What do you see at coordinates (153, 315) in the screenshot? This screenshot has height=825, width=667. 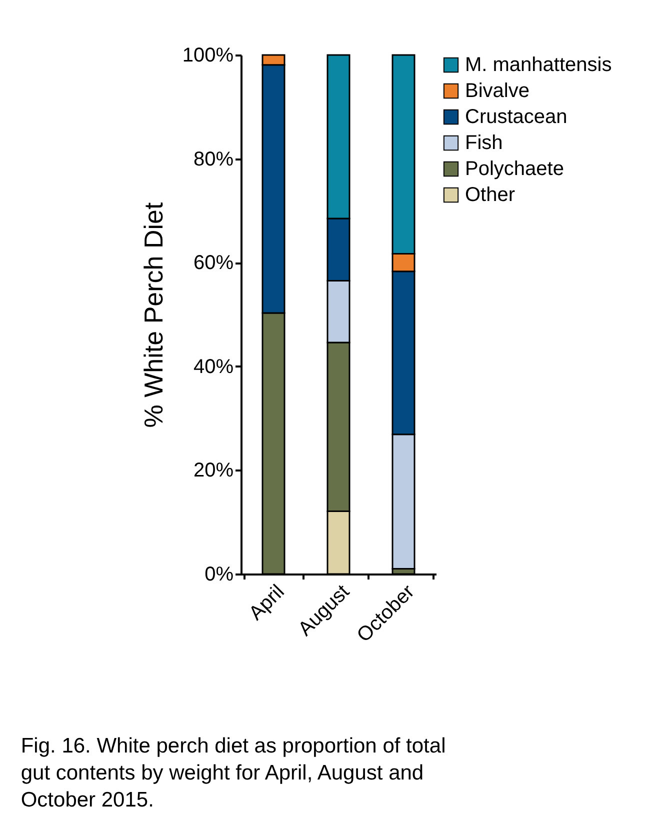 I see `y-axis-title: % White Perch Diet` at bounding box center [153, 315].